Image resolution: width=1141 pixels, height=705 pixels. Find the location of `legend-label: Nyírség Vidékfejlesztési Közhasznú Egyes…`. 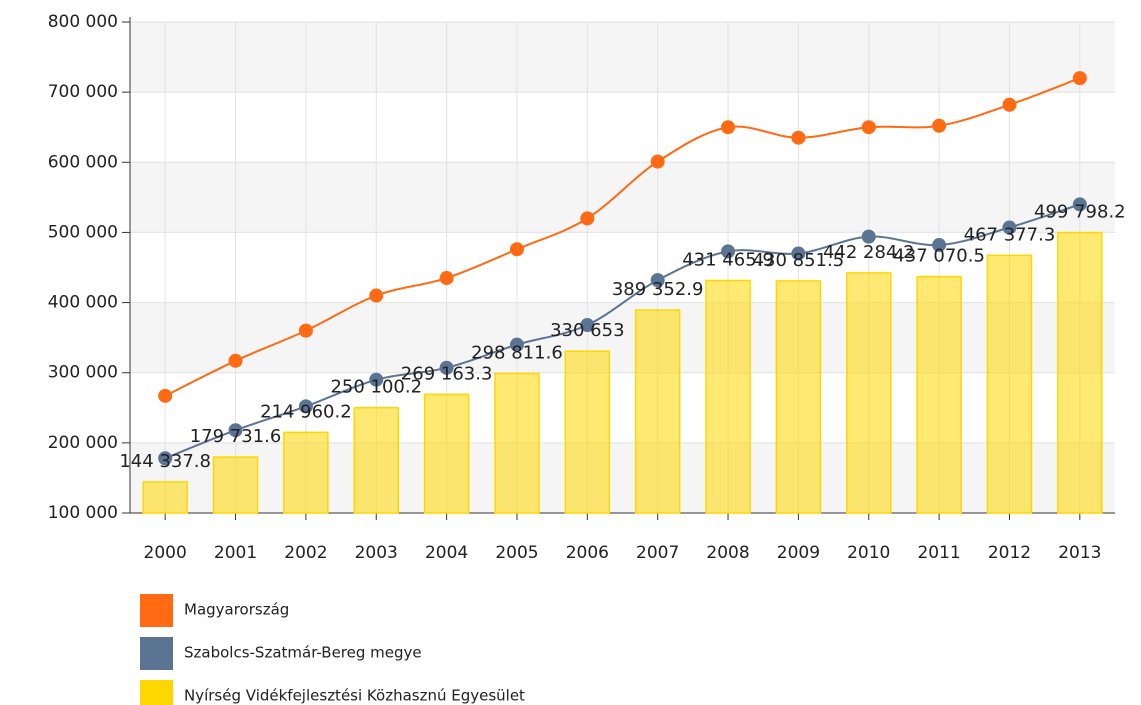

legend-label: Nyírség Vidékfejlesztési Közhasznú Egyes… is located at coordinates (354, 696).